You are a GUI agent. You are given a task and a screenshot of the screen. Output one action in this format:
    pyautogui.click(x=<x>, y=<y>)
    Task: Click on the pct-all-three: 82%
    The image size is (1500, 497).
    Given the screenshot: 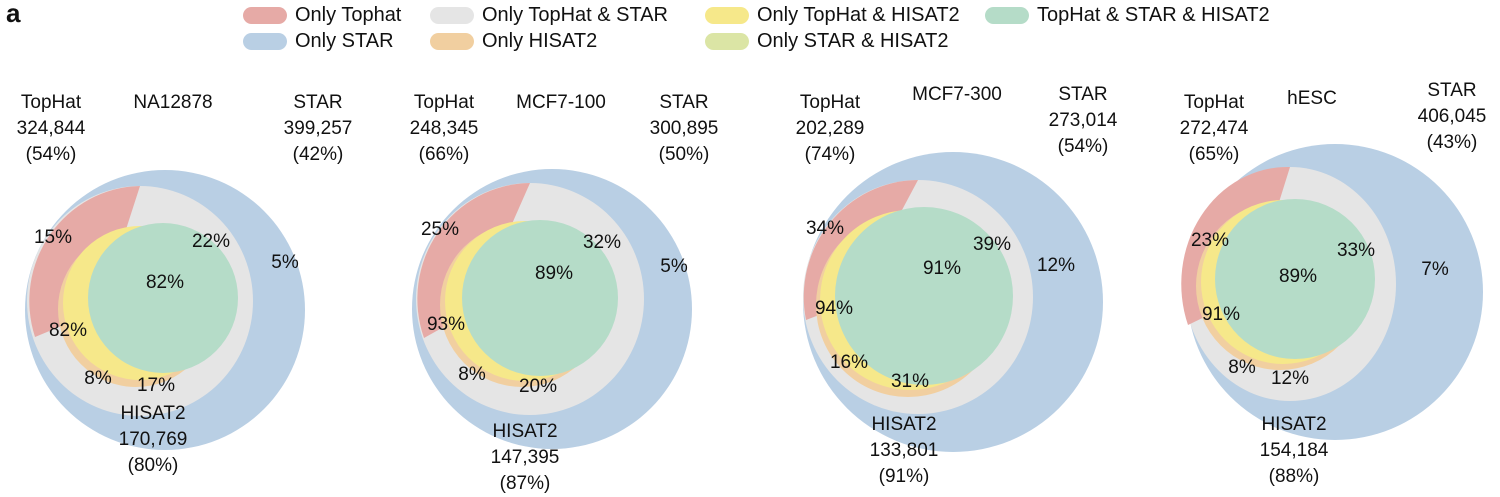 What is the action you would take?
    pyautogui.click(x=165, y=282)
    